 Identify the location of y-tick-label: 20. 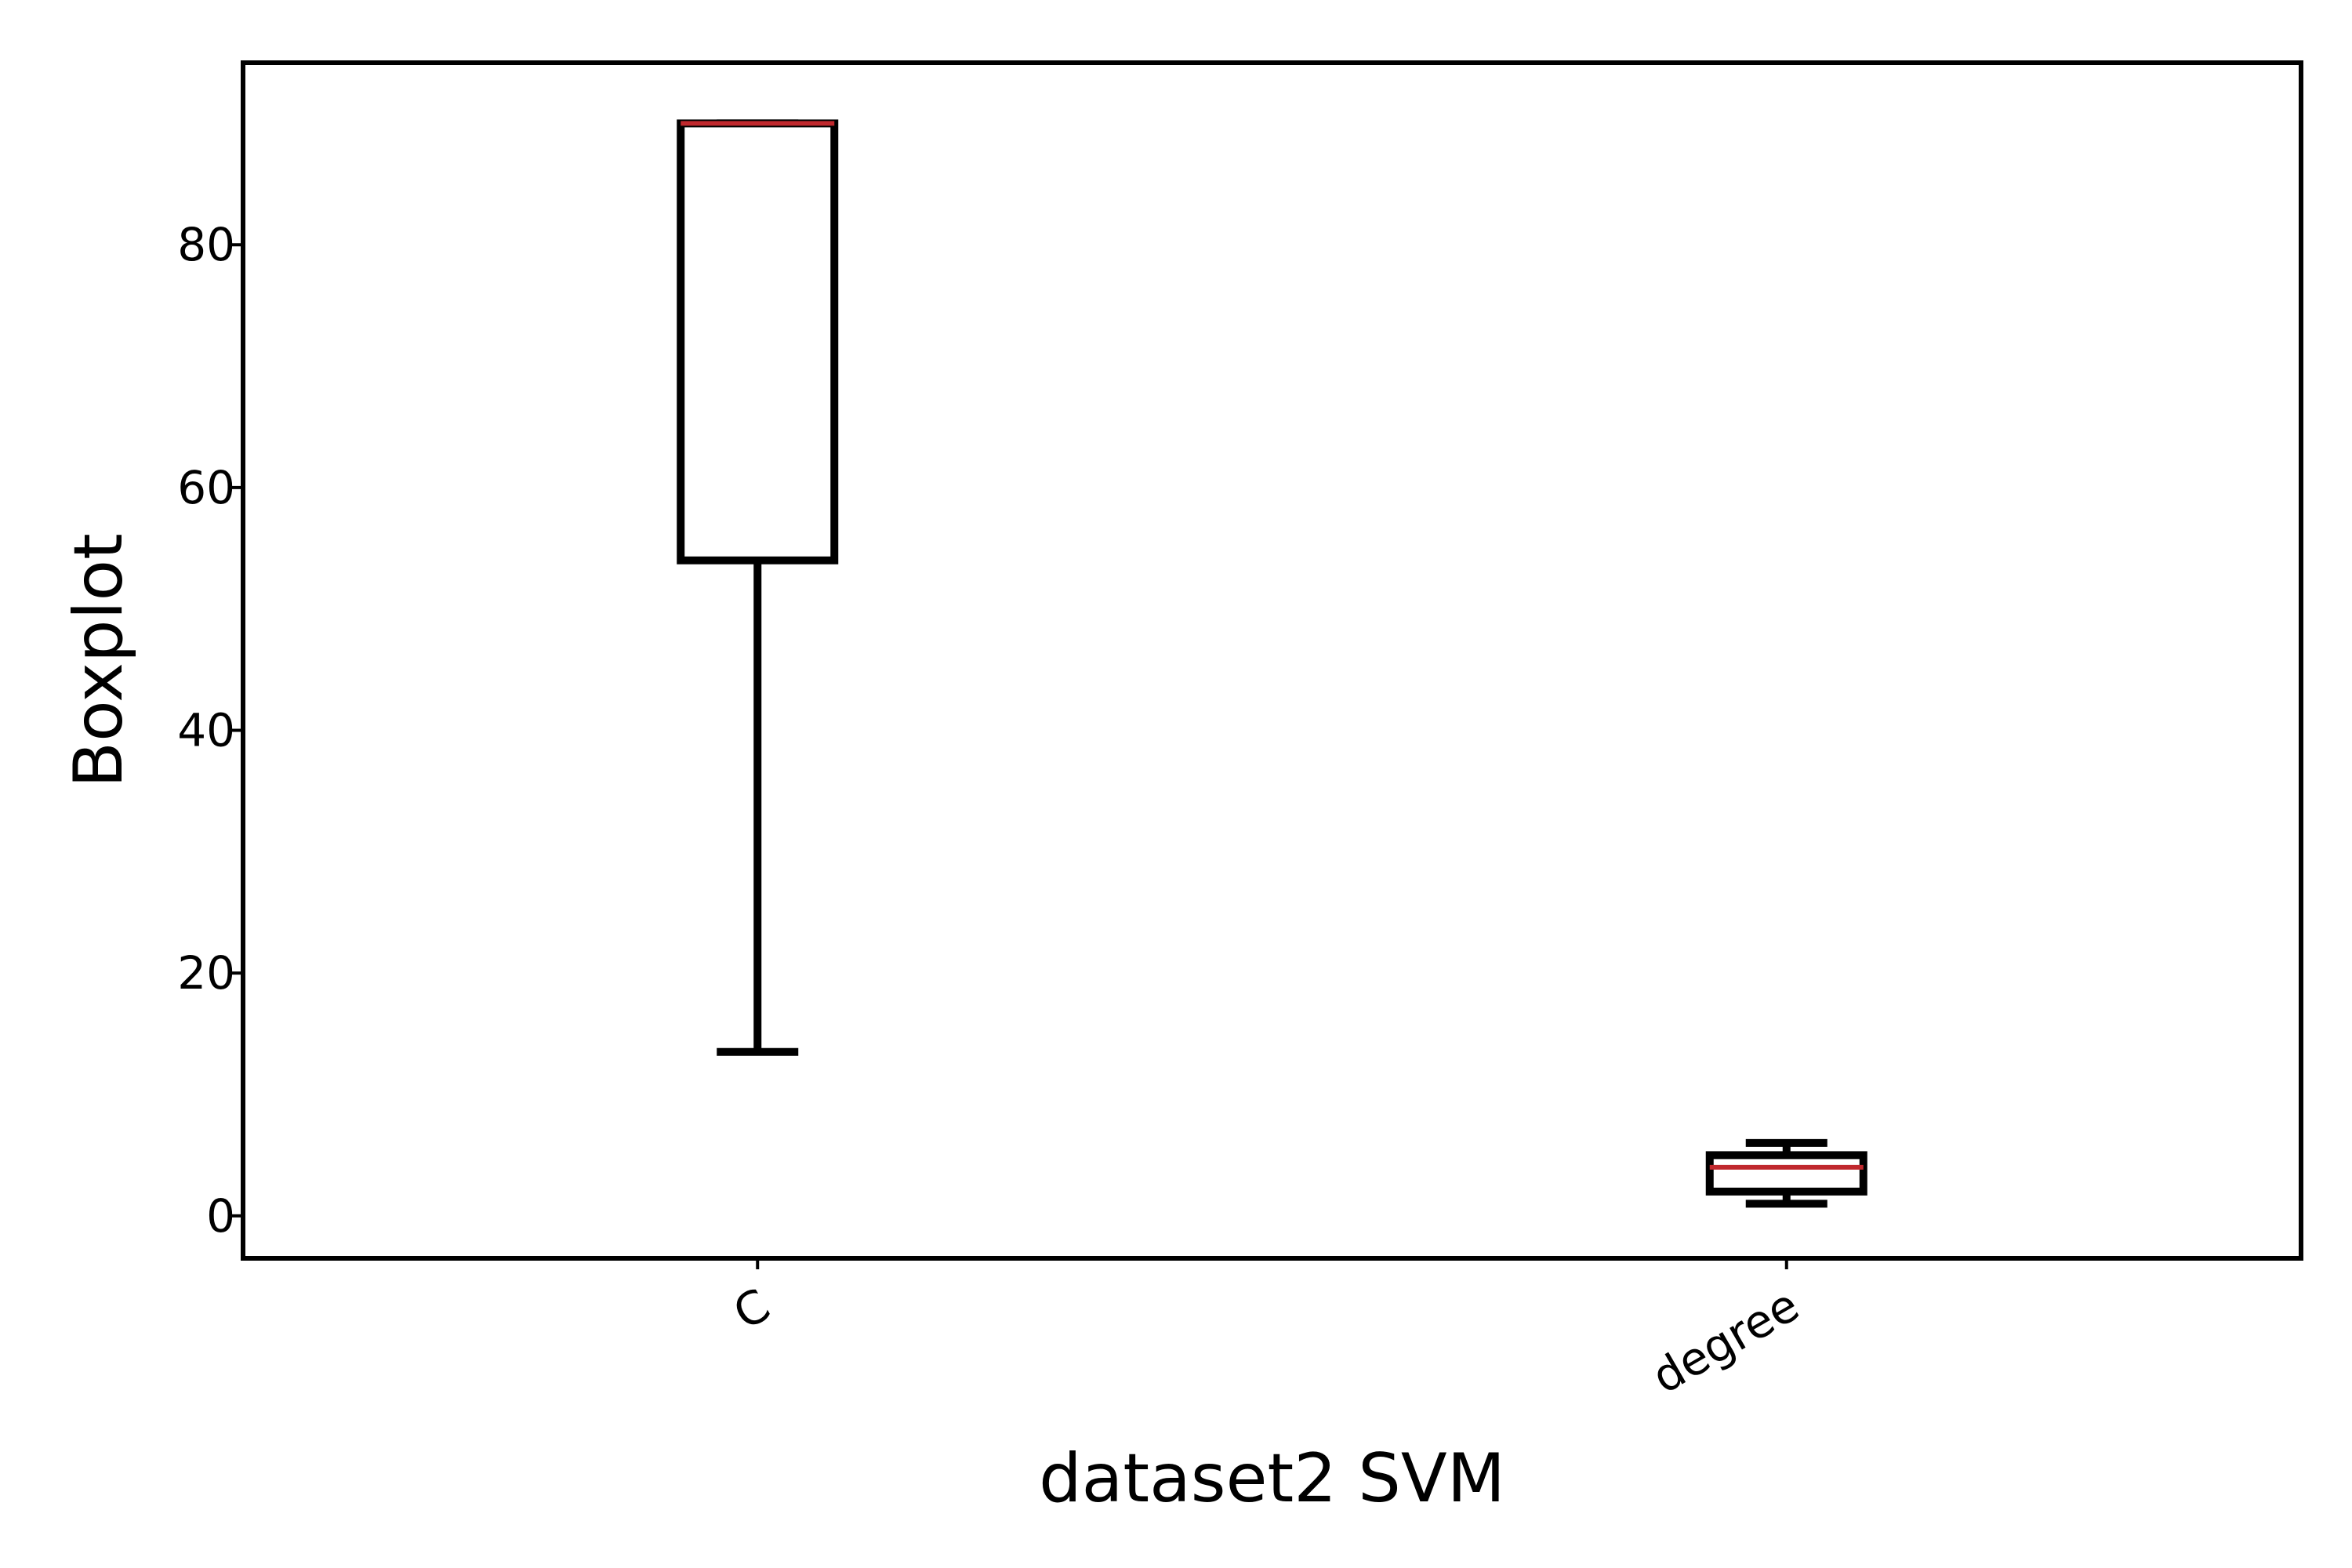
(206, 973).